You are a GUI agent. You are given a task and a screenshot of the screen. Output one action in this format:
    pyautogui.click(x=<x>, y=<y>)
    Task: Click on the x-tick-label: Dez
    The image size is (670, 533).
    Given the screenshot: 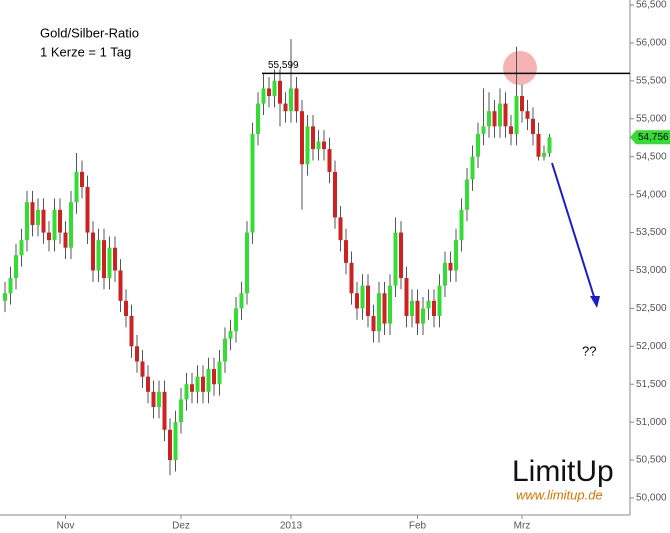 What is the action you would take?
    pyautogui.click(x=181, y=526)
    